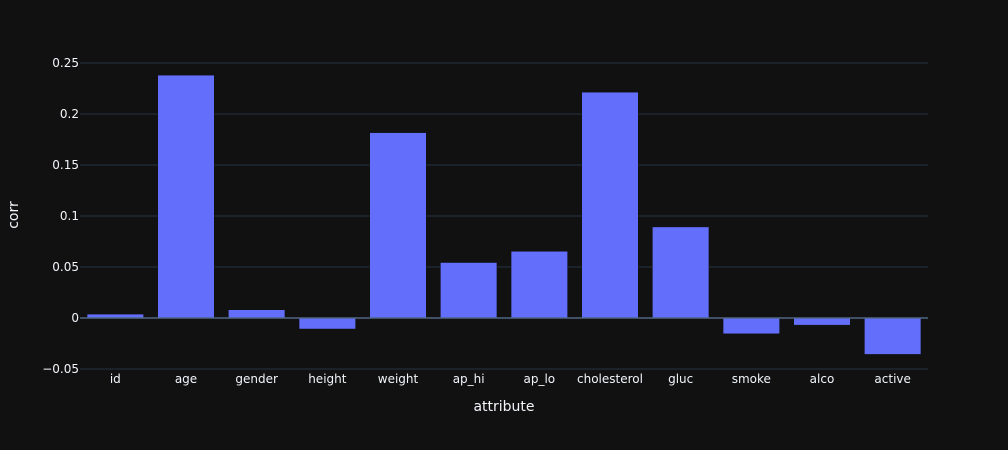  Describe the element at coordinates (69, 114) in the screenshot. I see `y-tick-label: 0.2` at that location.